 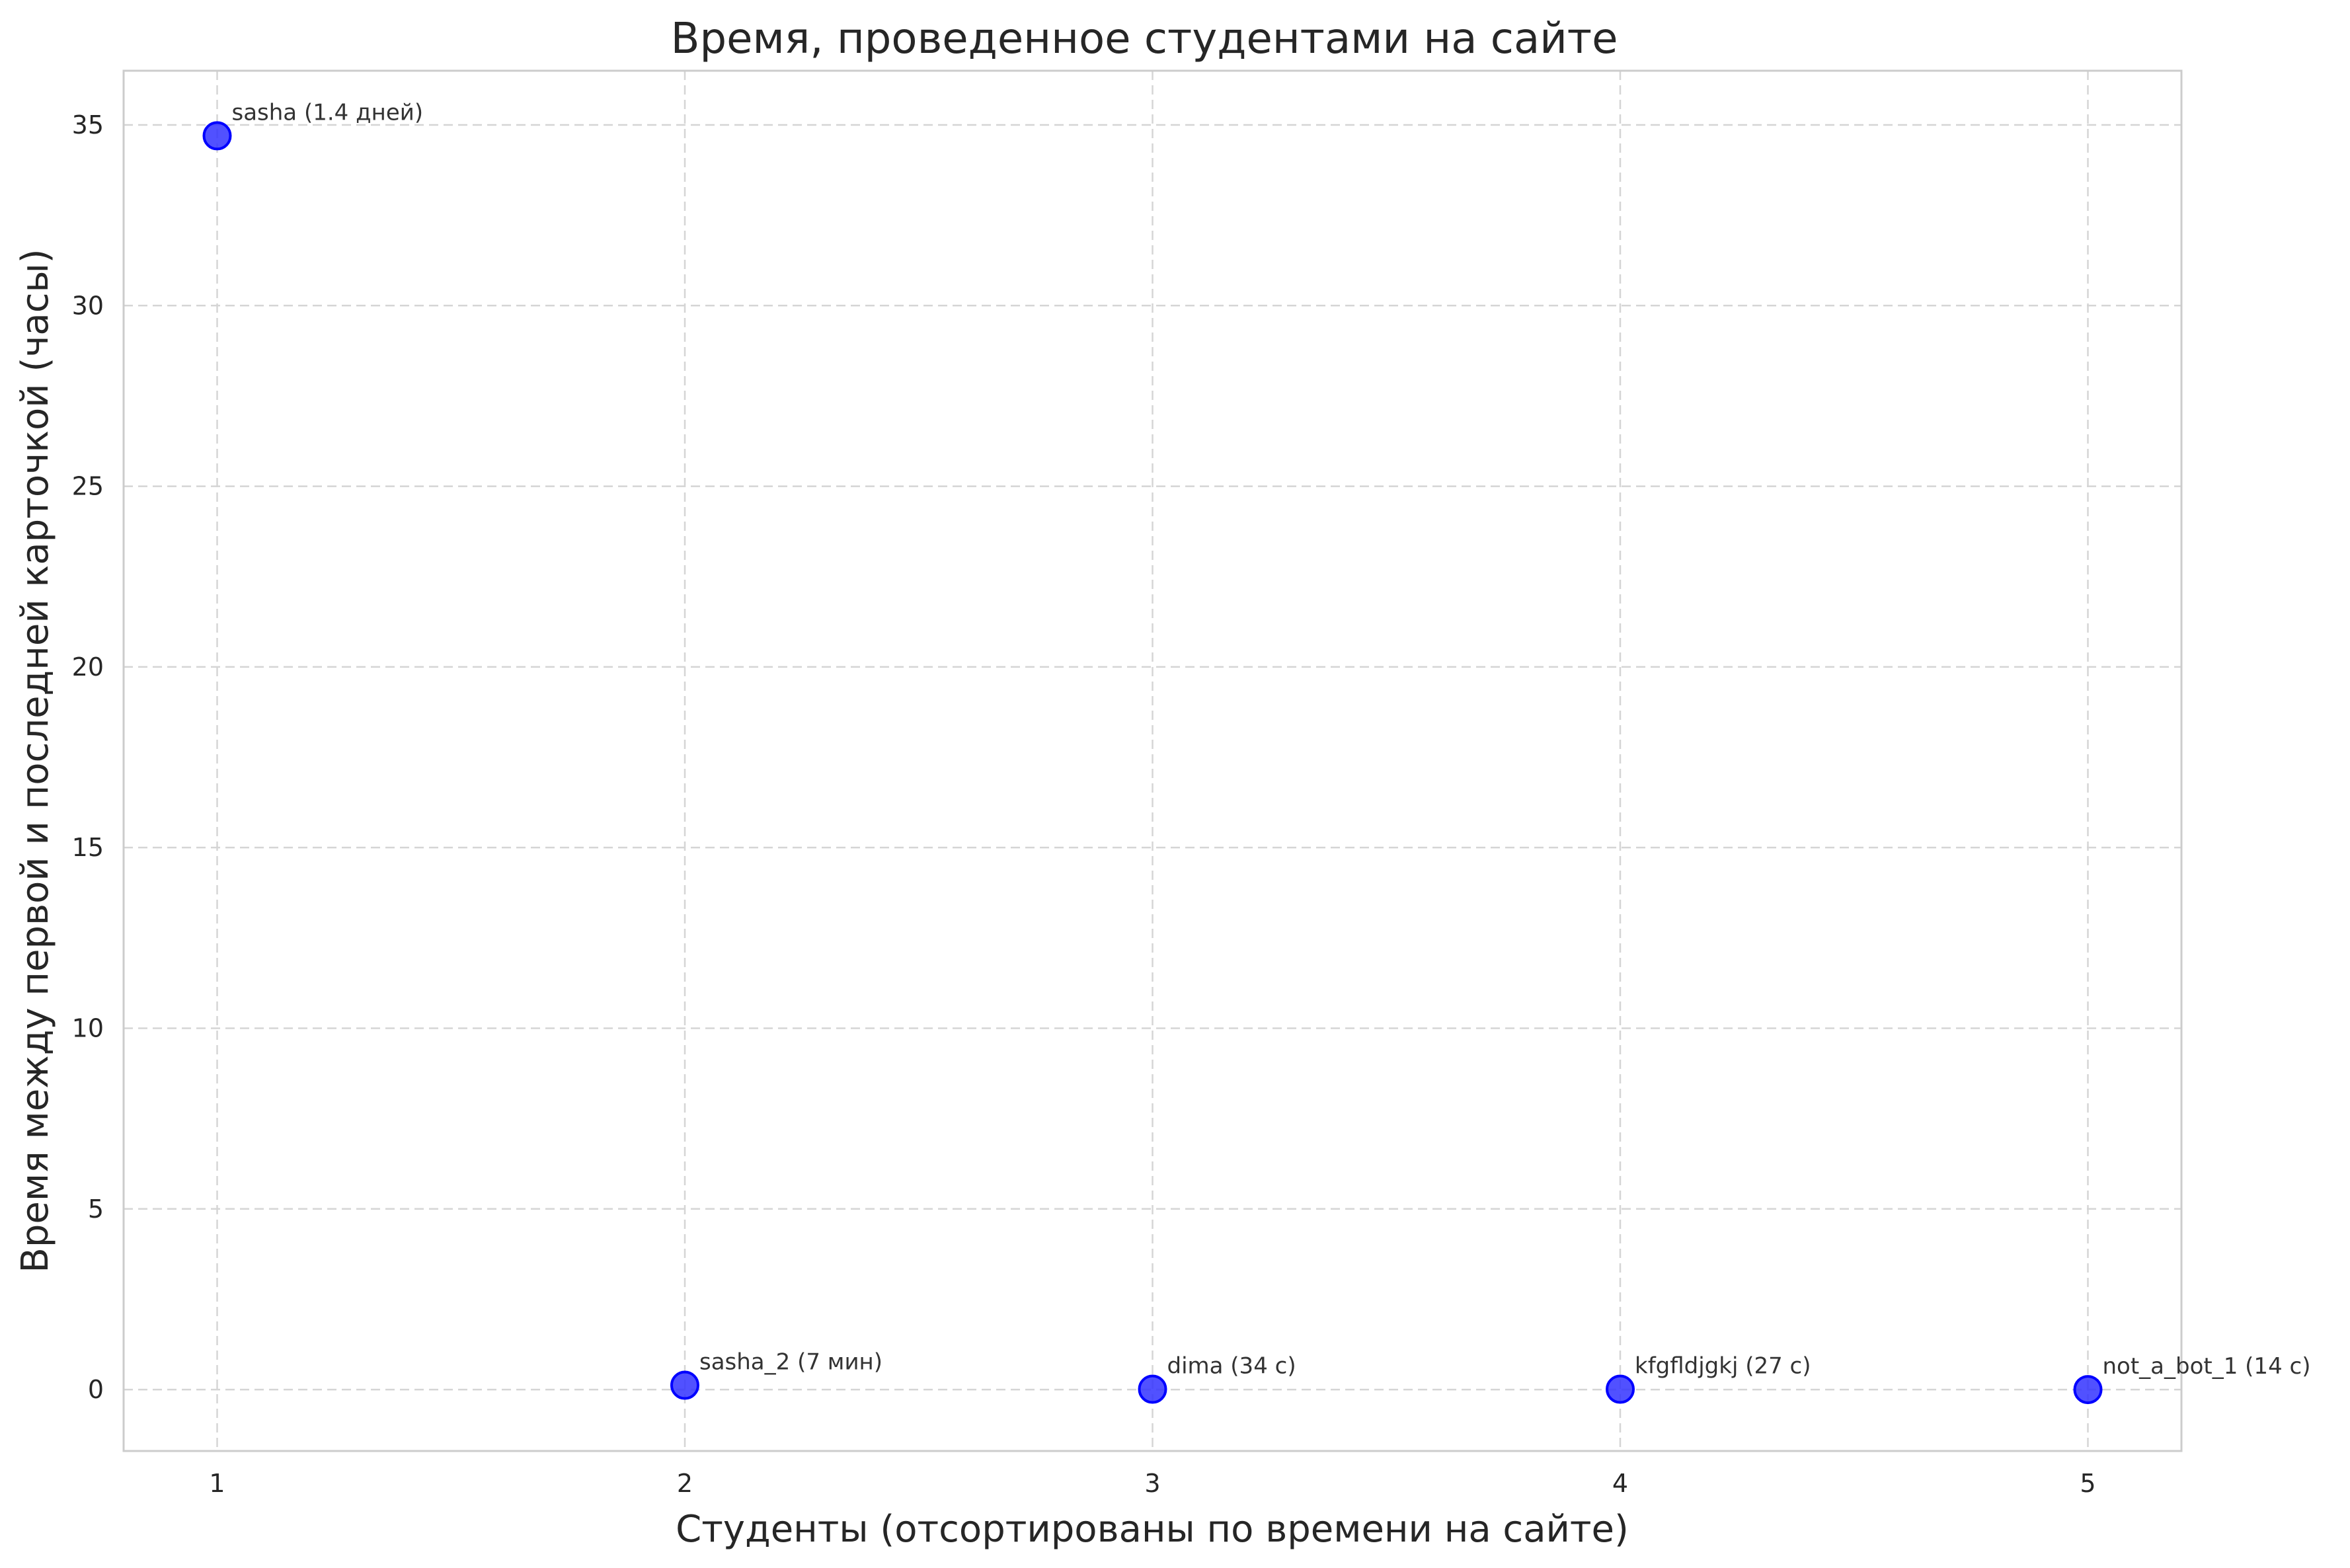 What do you see at coordinates (685, 1483) in the screenshot?
I see `x-tick-label: 2` at bounding box center [685, 1483].